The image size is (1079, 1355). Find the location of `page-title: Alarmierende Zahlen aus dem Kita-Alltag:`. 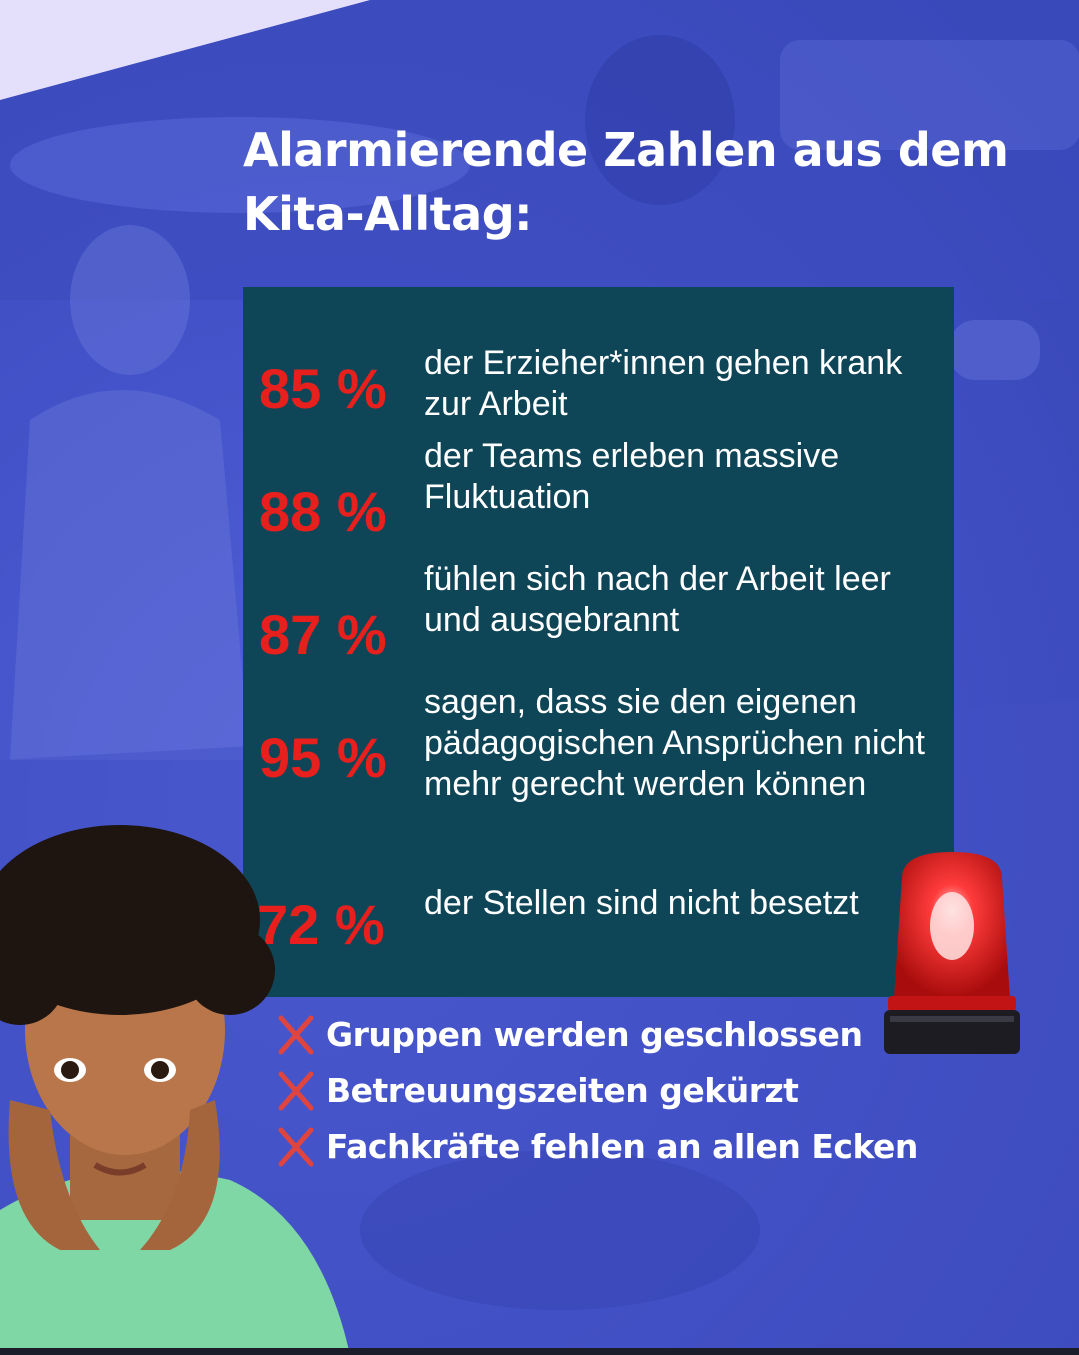

page-title: Alarmierende Zahlen aus dem Kita-Alltag: is located at coordinates (626, 182).